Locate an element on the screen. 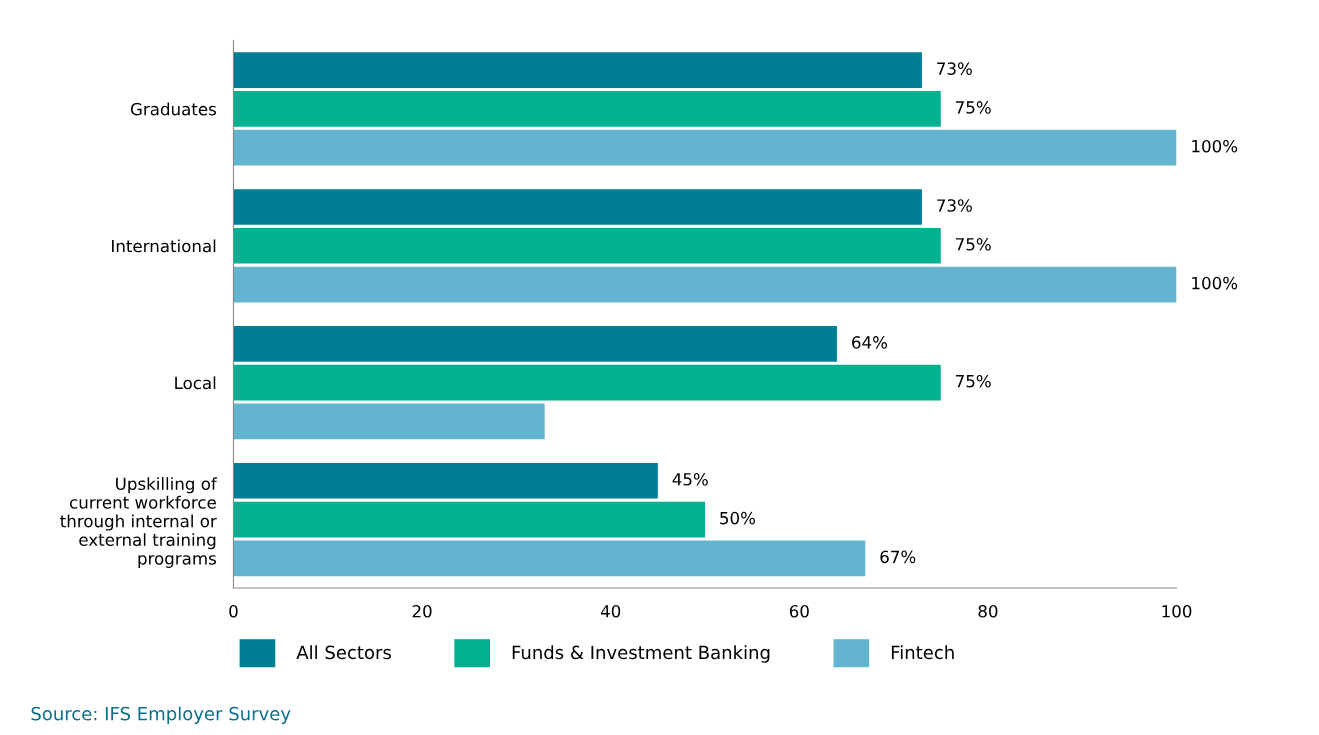 The image size is (1319, 735). source-note: Source: IFS Employer Survey is located at coordinates (161, 715).